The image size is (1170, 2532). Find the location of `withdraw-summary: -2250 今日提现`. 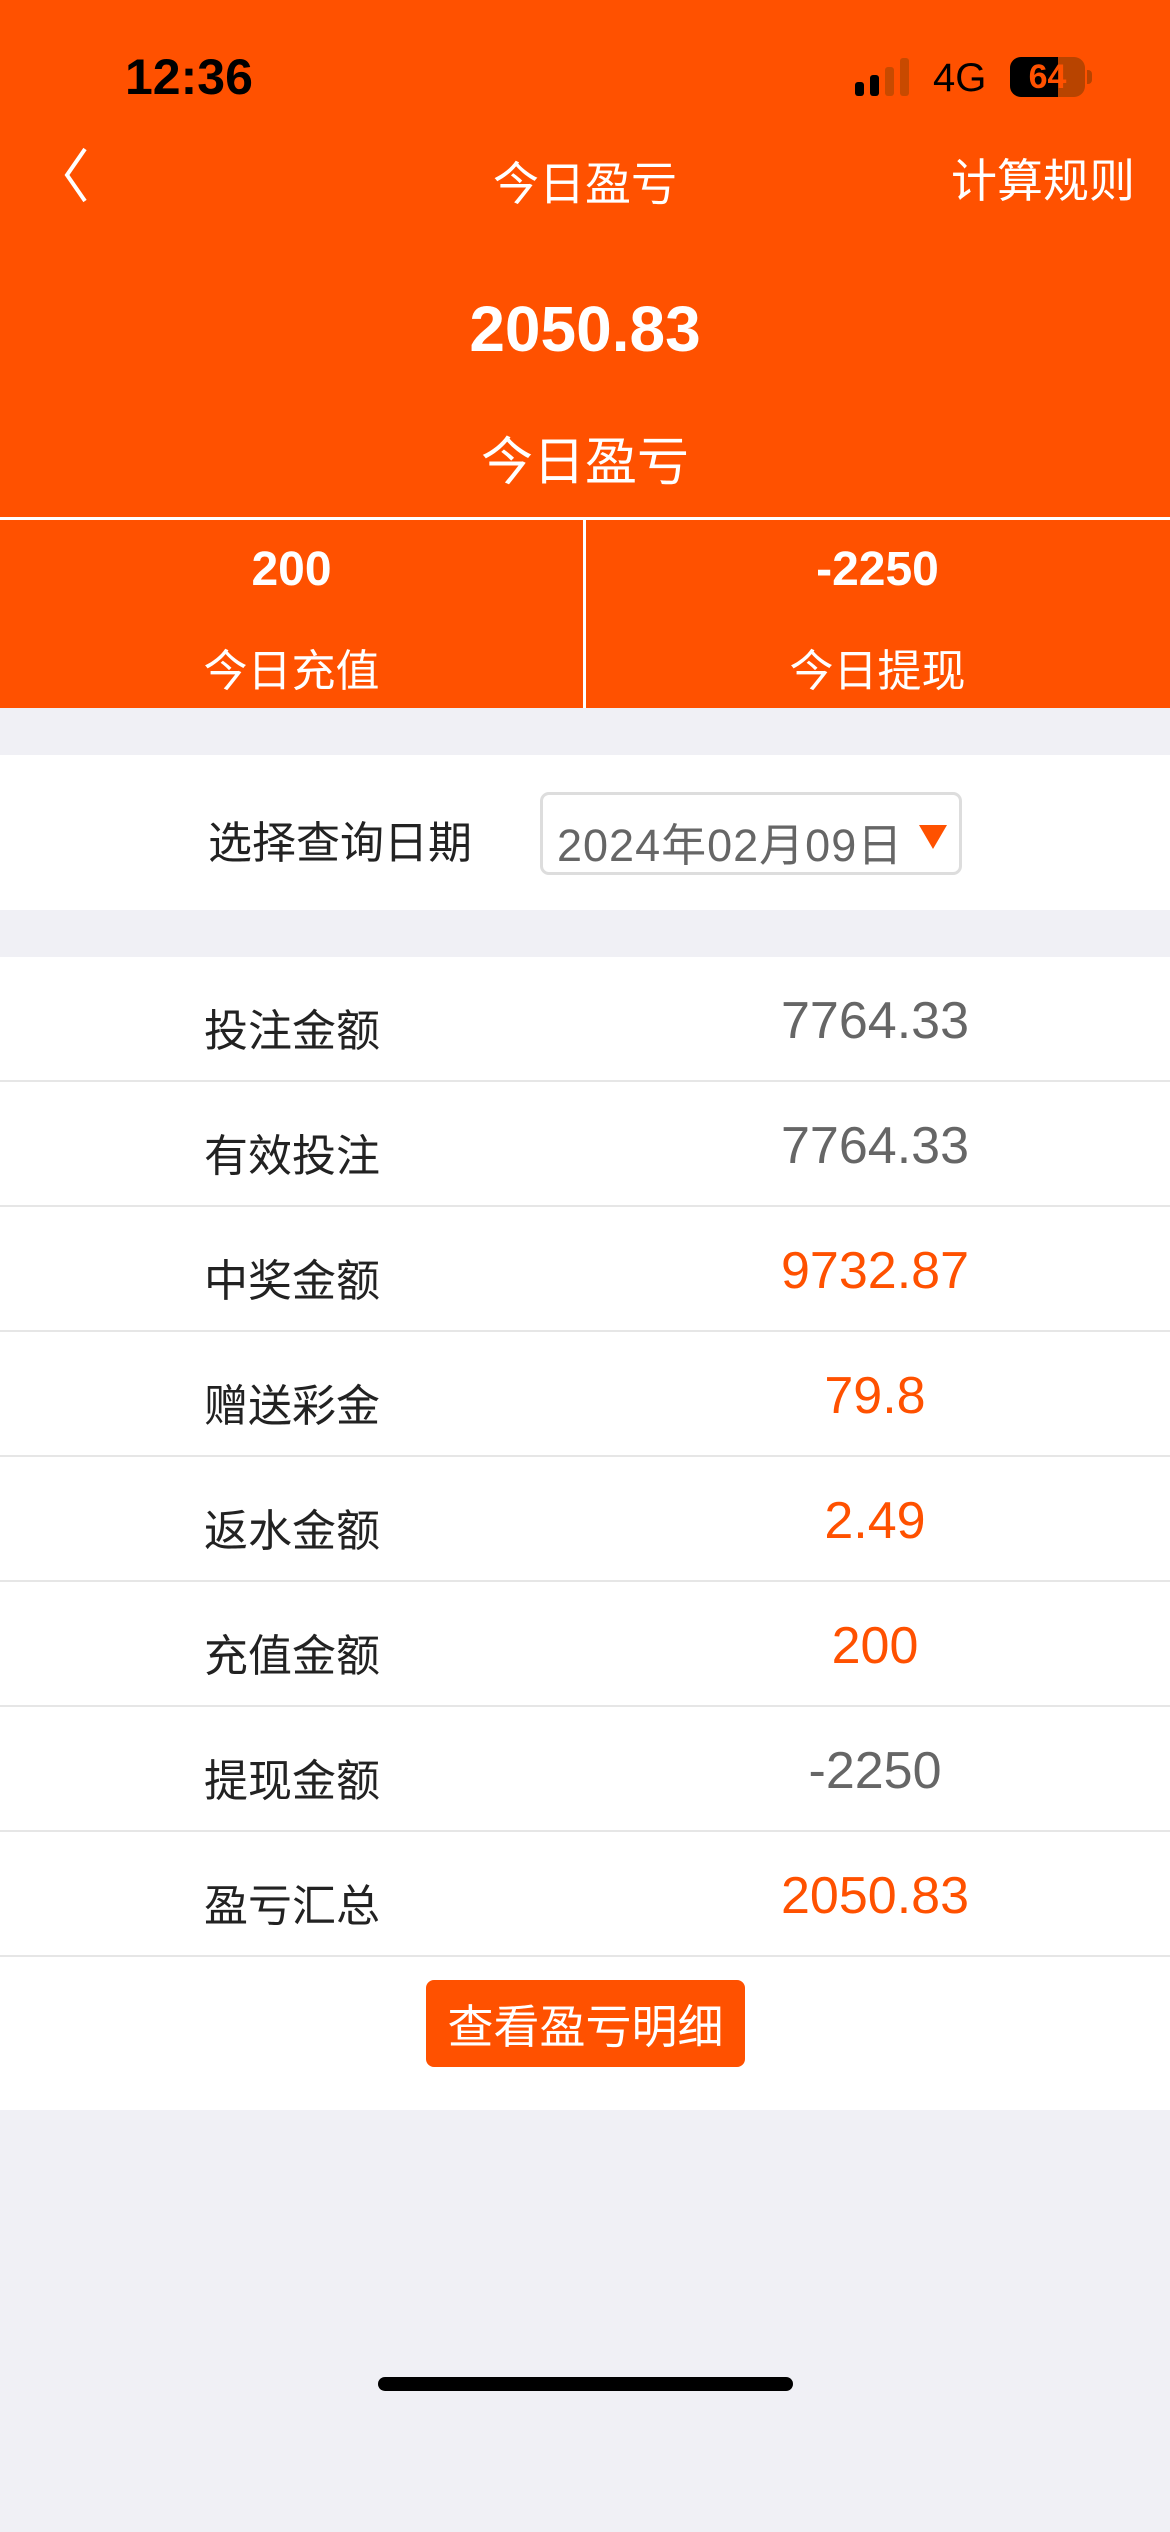

withdraw-summary: -2250 今日提现 is located at coordinates (877, 614).